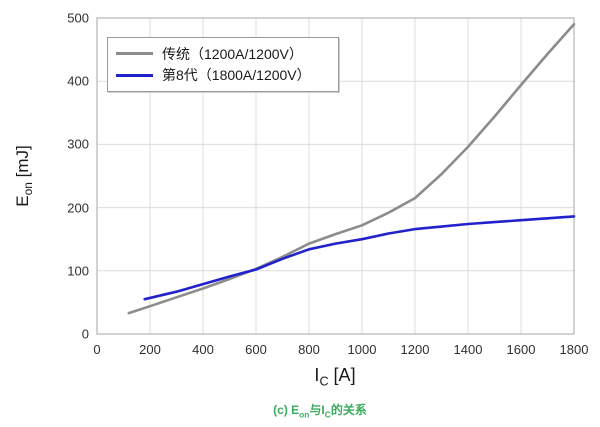  I want to click on caption-suffix: 的关系, so click(348, 410).